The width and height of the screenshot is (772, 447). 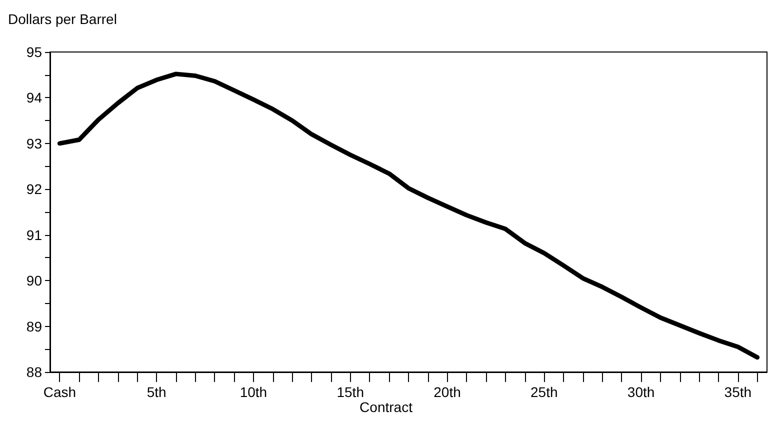 What do you see at coordinates (34, 326) in the screenshot?
I see `y-tick-label: 89` at bounding box center [34, 326].